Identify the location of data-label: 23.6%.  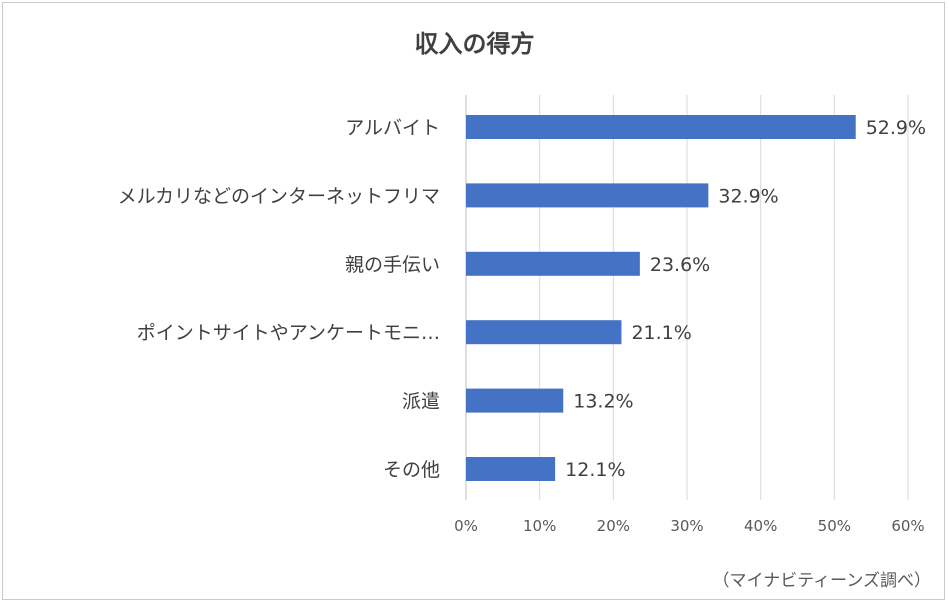
(680, 265).